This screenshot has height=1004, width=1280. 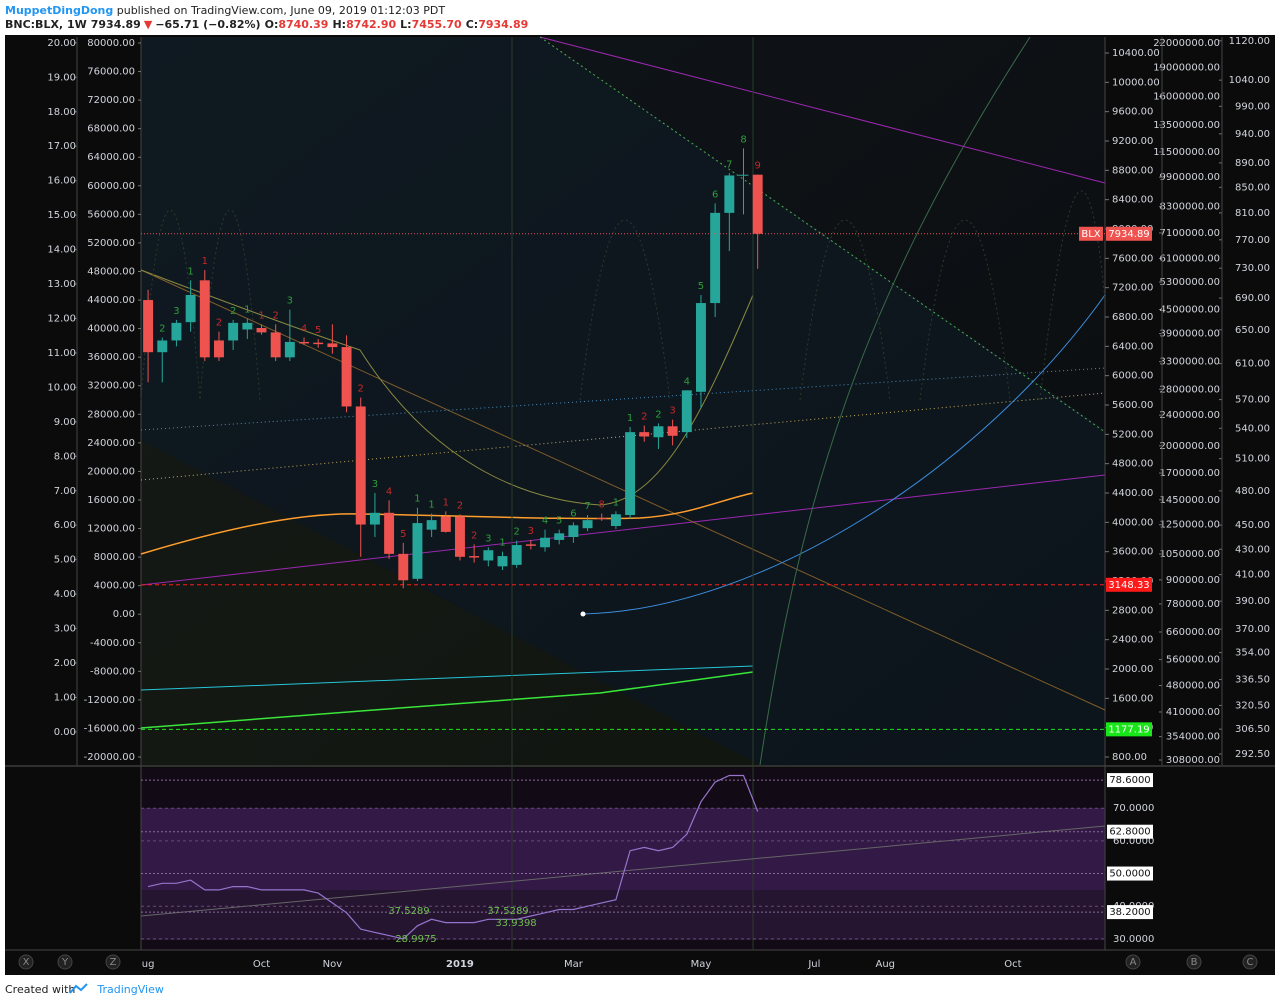 I want to click on y-tick-label: -20000.00, so click(x=109, y=757).